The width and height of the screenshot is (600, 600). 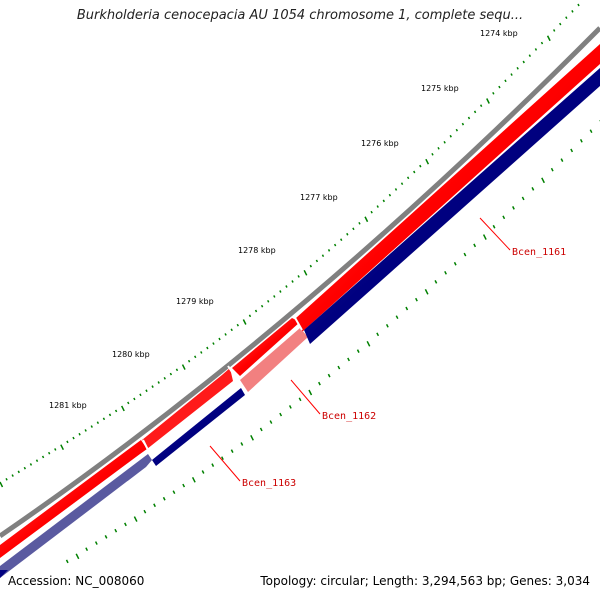 I want to click on gene-bcen-1163-reverse-highlight, so click(x=76, y=516).